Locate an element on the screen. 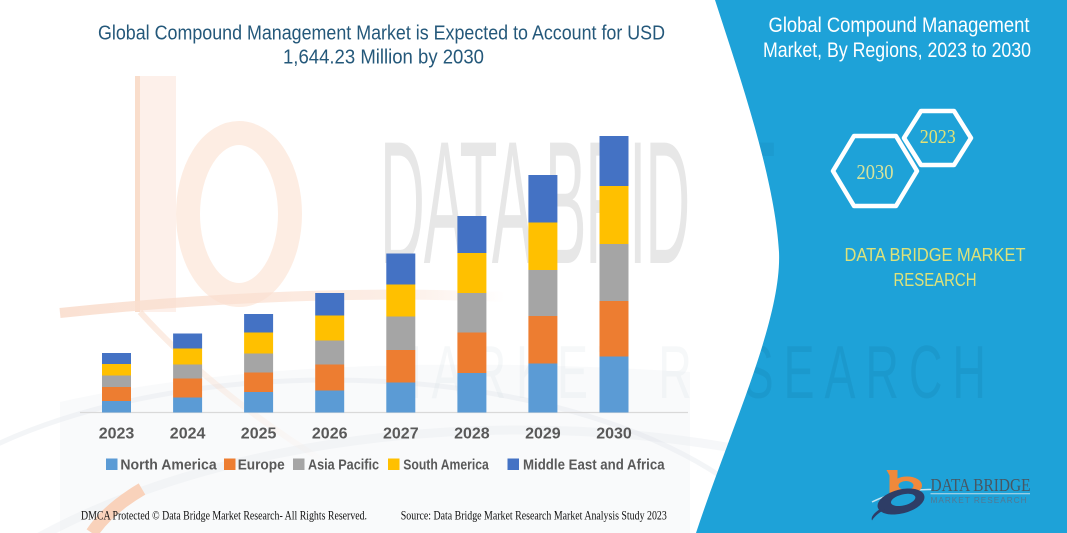 This screenshot has width=1067, height=533. svg-text: South America is located at coordinates (446, 465).